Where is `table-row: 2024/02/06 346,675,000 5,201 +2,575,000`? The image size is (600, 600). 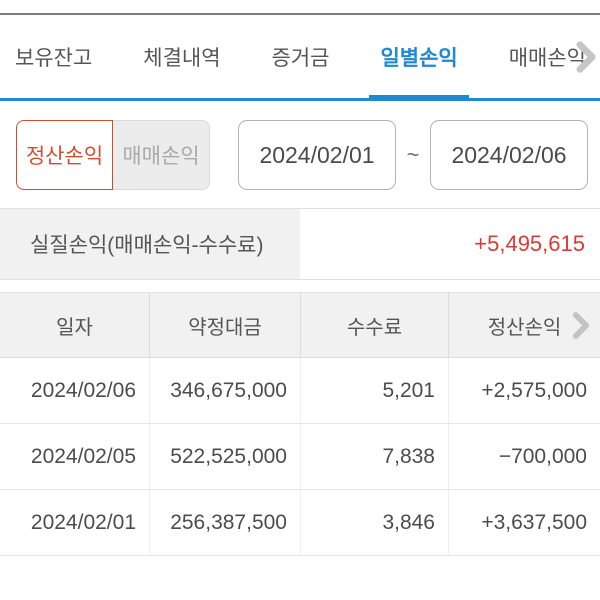
table-row: 2024/02/06 346,675,000 5,201 +2,575,000 is located at coordinates (300, 391).